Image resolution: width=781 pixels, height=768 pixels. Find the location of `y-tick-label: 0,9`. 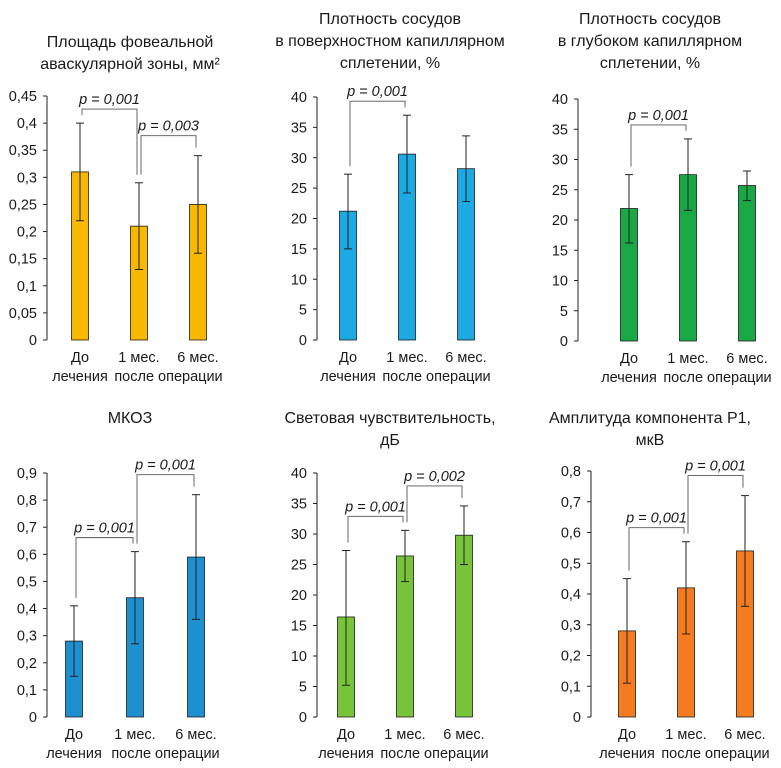

y-tick-label: 0,9 is located at coordinates (27, 474).